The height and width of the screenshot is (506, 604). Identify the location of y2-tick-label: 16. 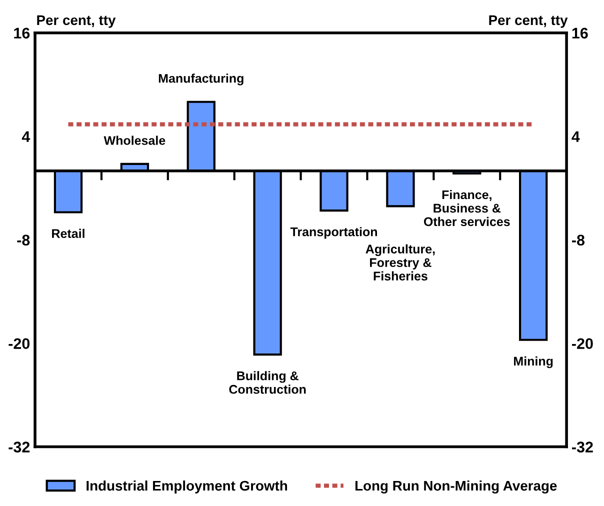
(580, 33).